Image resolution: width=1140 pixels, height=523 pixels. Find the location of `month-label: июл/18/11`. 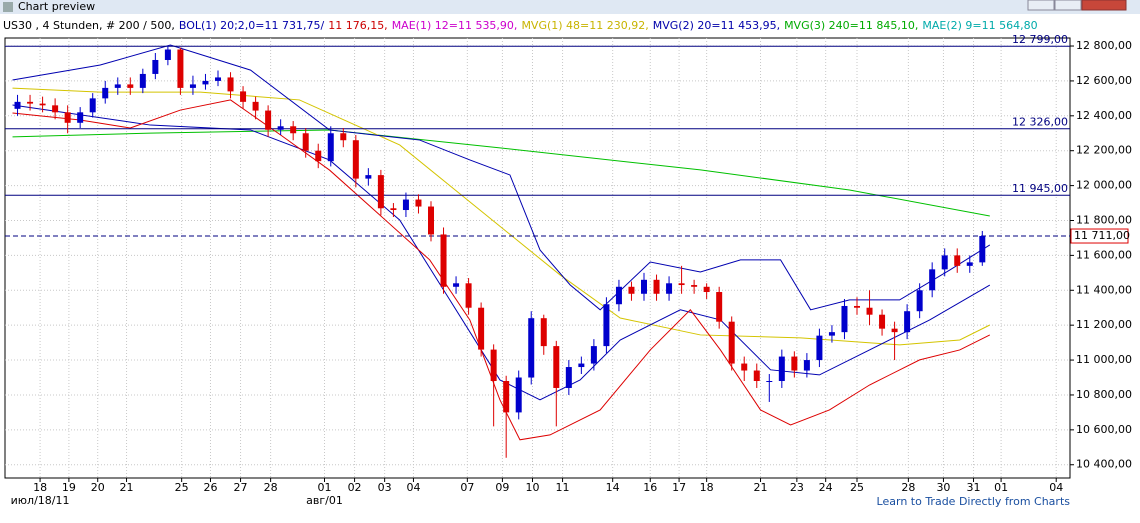

month-label: июл/18/11 is located at coordinates (40, 500).